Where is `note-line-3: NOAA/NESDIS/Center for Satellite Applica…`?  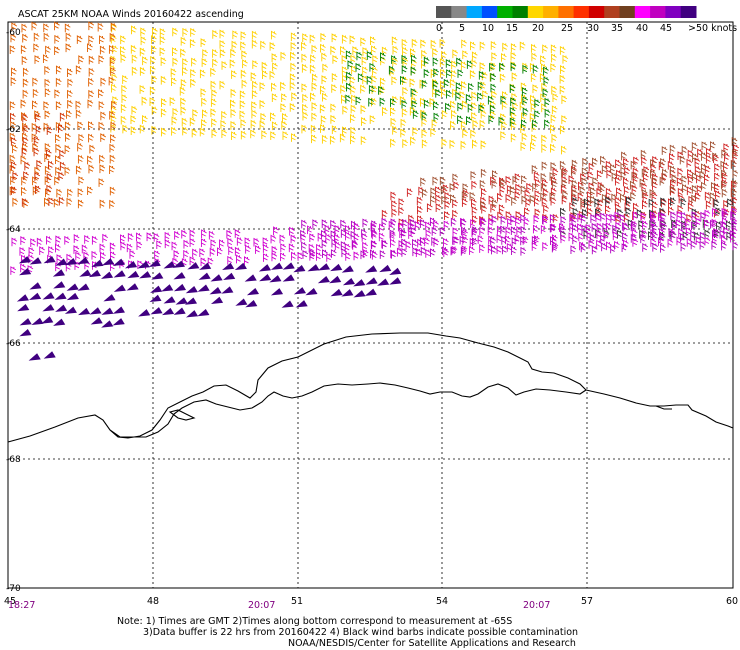
note-line-3: NOAA/NESDIS/Center for Satellite Applica… is located at coordinates (432, 643).